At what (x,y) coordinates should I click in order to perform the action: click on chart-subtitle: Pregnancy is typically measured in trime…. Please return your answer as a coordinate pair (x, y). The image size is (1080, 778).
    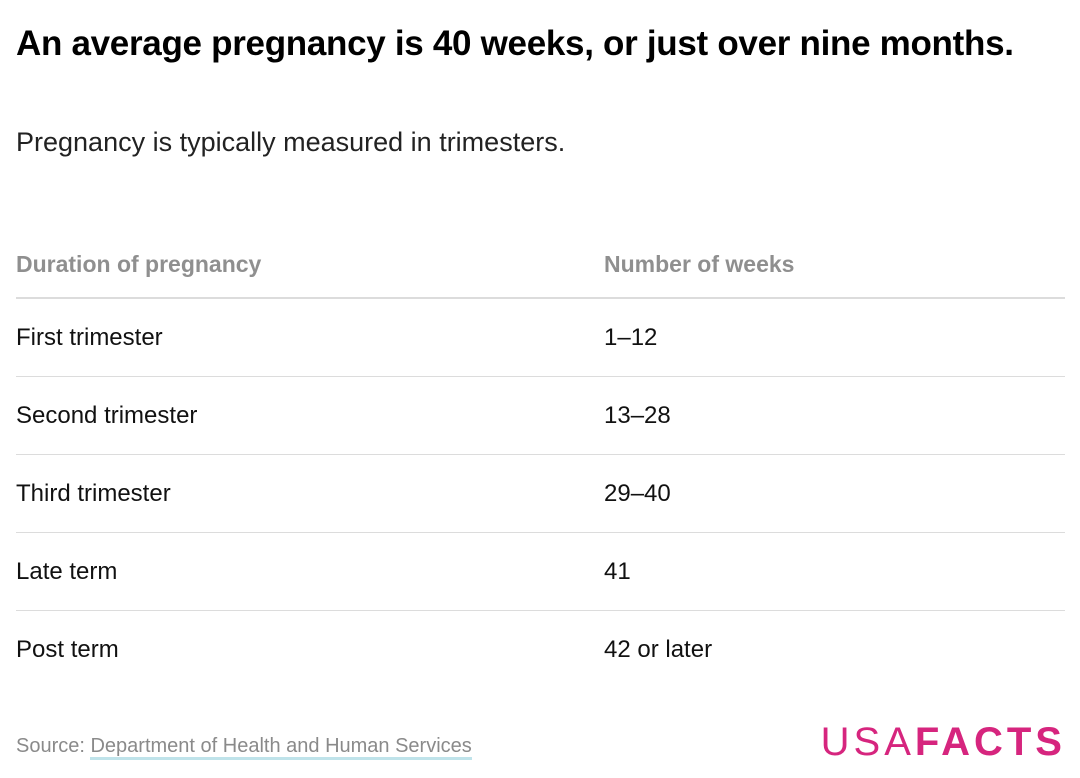
    Looking at the image, I should click on (291, 142).